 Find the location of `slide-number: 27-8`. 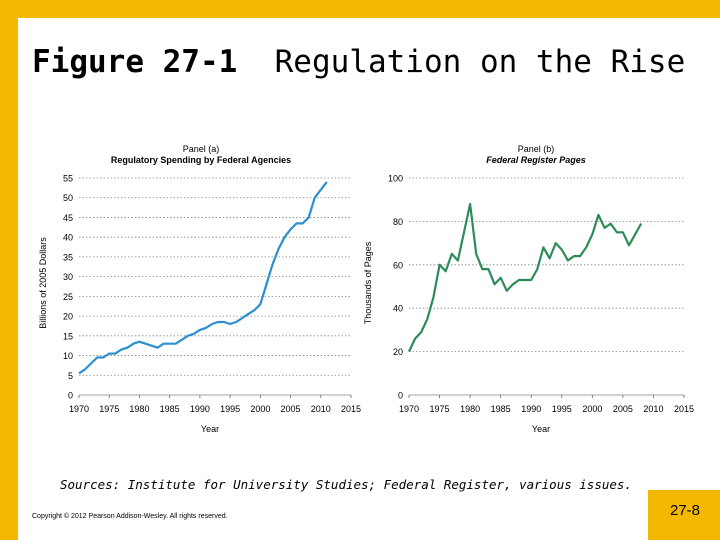

slide-number: 27-8 is located at coordinates (684, 510).